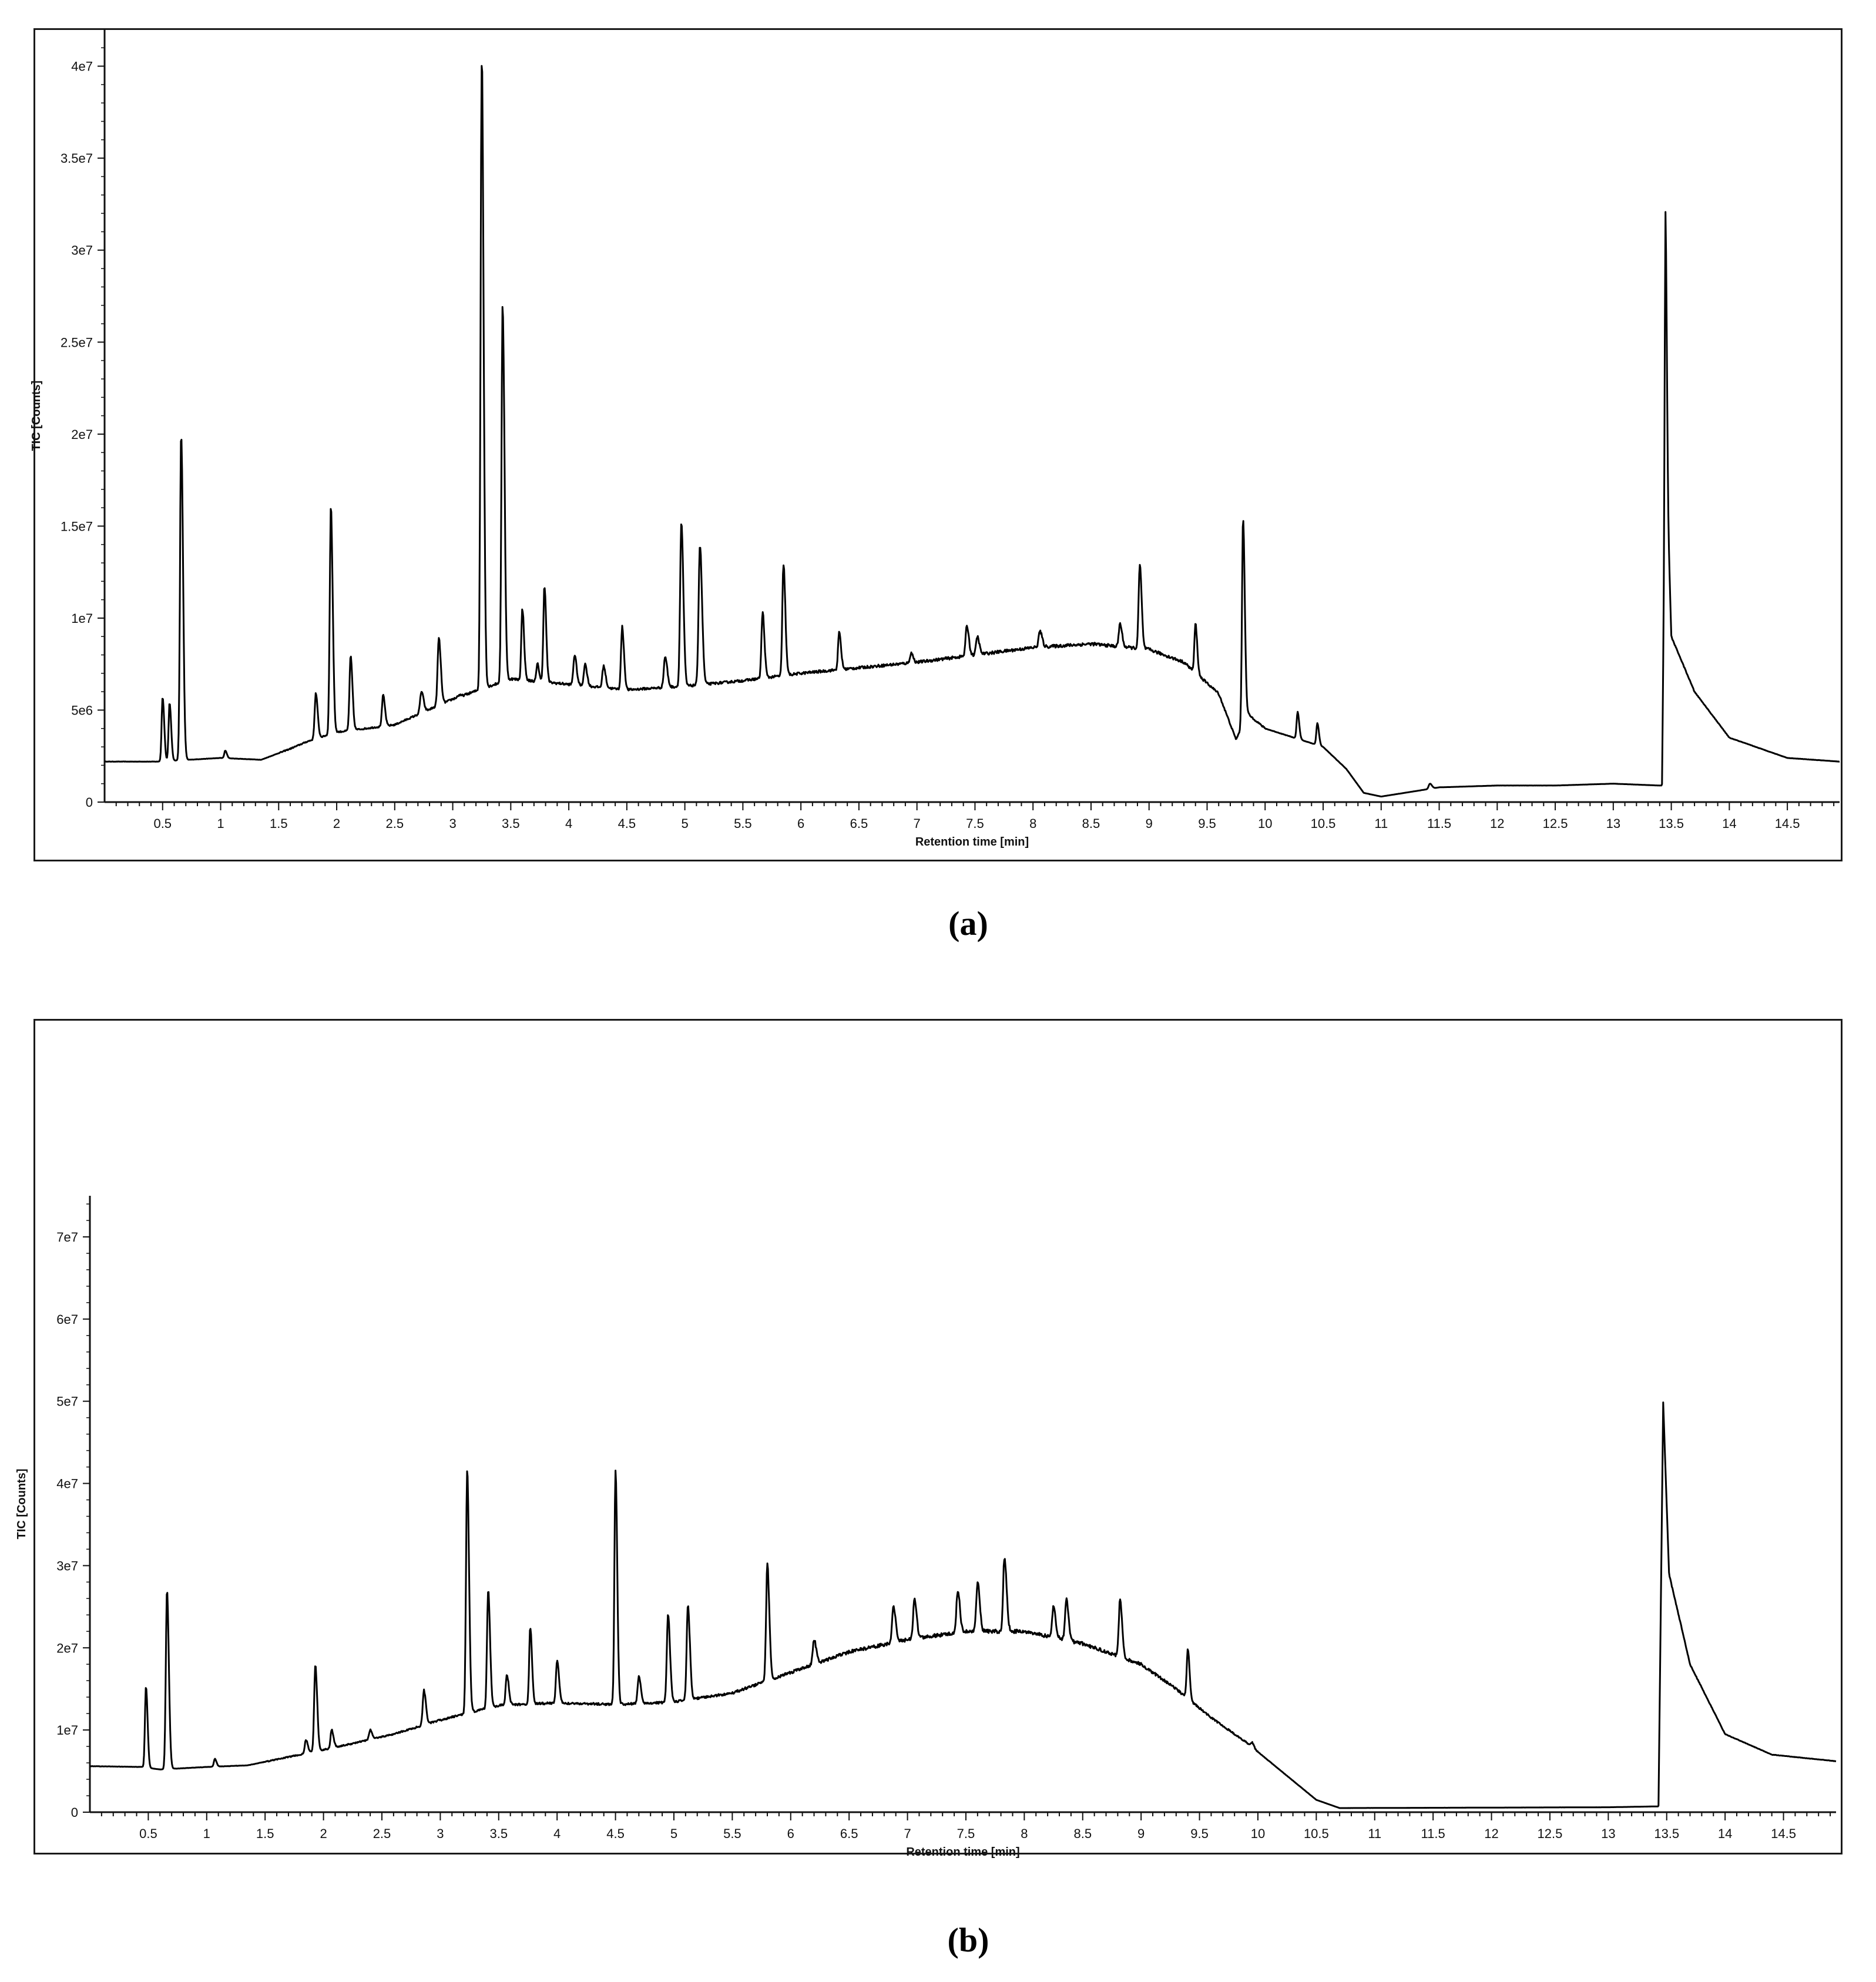  What do you see at coordinates (968, 923) in the screenshot?
I see `caption-a: (a)` at bounding box center [968, 923].